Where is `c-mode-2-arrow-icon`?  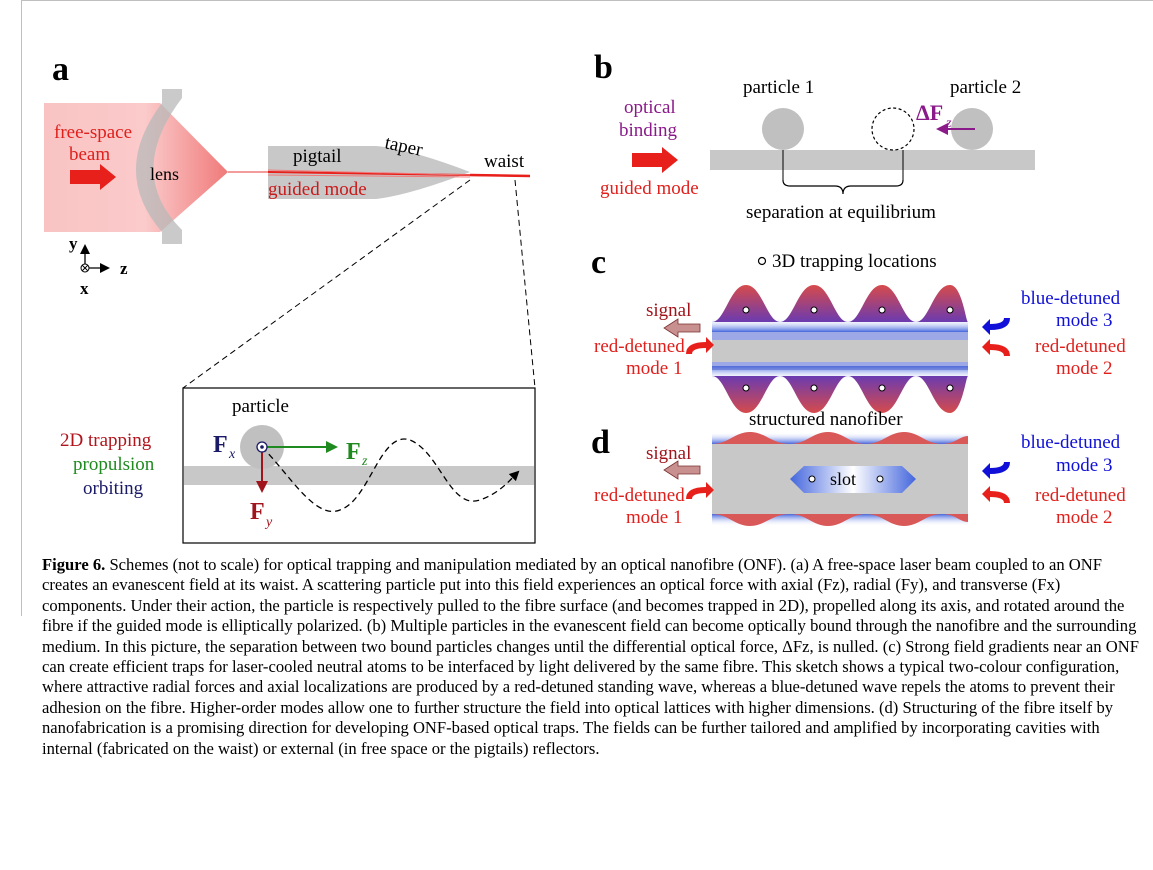
c-mode-2-arrow-icon is located at coordinates (996, 347).